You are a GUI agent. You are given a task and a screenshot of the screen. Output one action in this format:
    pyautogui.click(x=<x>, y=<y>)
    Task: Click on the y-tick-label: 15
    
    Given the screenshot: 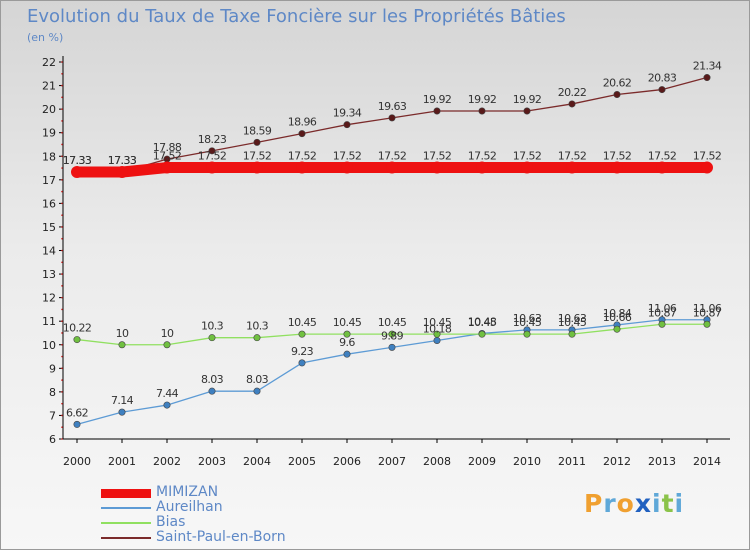 What is the action you would take?
    pyautogui.click(x=49, y=227)
    